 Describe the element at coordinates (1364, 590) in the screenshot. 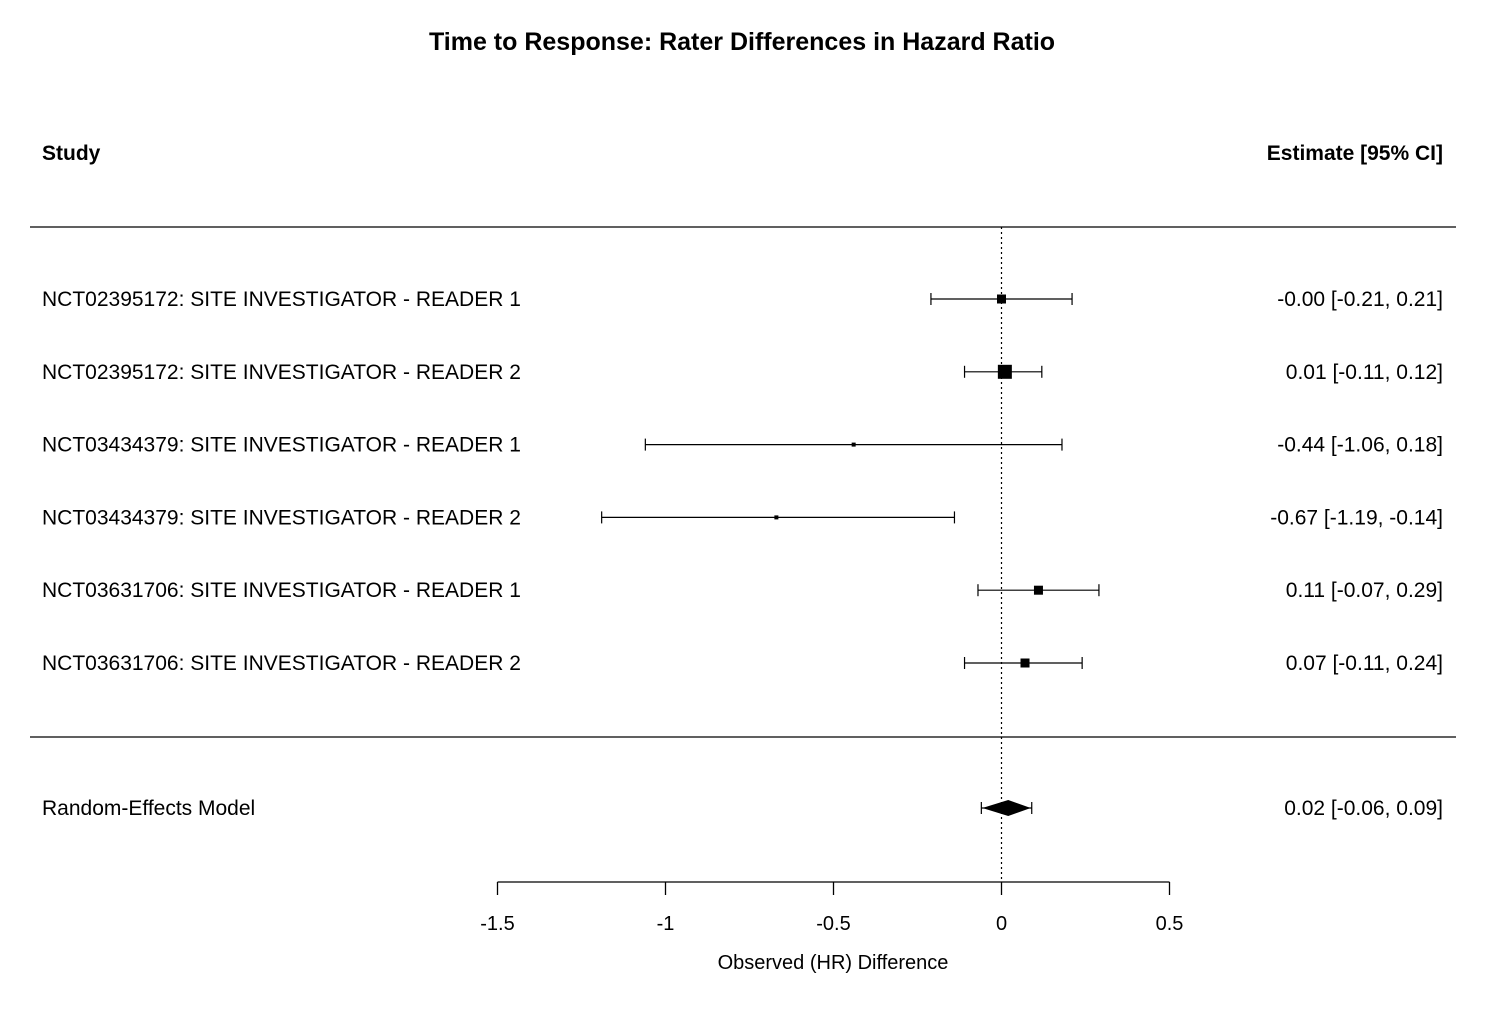

I see `estimate-ci-text: 0.11 [-0.07, 0.29]` at that location.